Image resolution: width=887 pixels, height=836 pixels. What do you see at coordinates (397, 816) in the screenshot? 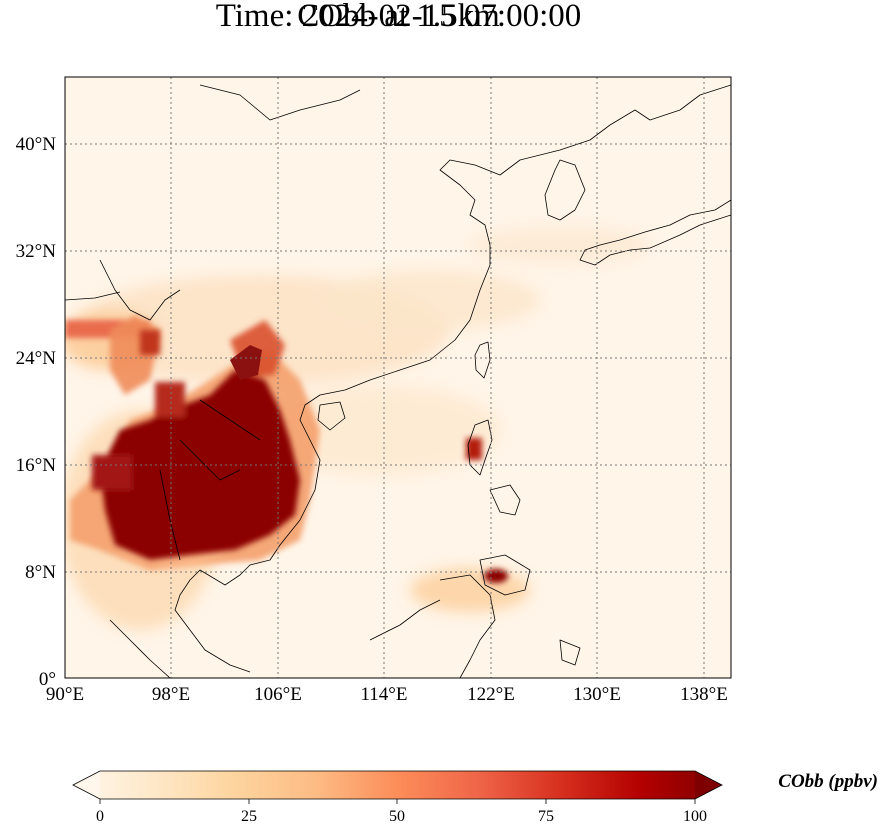
I see `colorbar-tick-label: 50` at bounding box center [397, 816].